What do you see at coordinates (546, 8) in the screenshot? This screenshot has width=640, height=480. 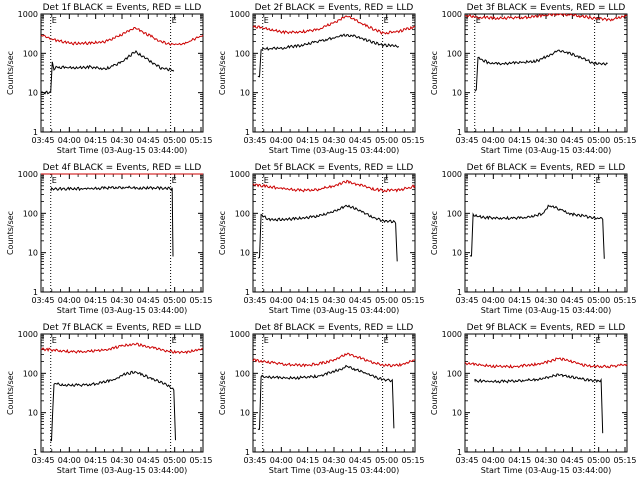 I see `chart-title: Det 3f BLACK = Events, RED = LLD` at bounding box center [546, 8].